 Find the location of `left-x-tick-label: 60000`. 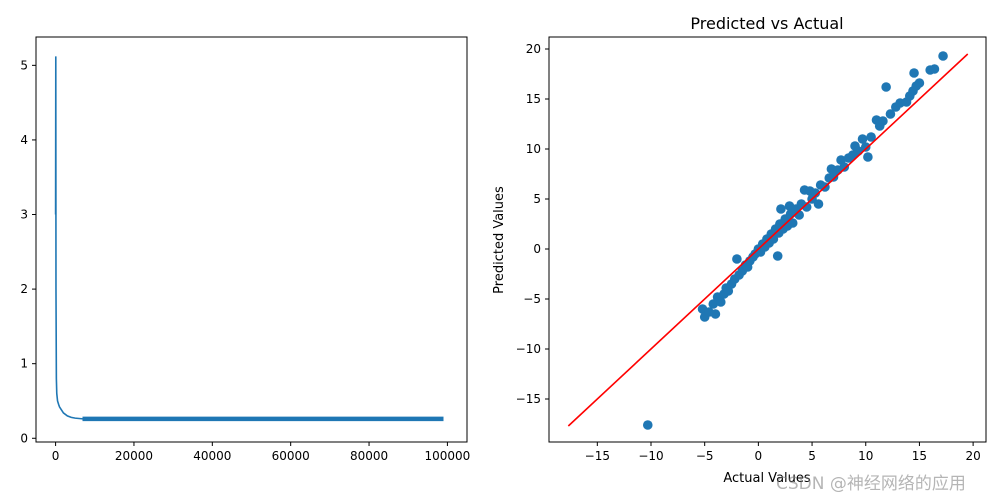

left-x-tick-label: 60000 is located at coordinates (291, 456).